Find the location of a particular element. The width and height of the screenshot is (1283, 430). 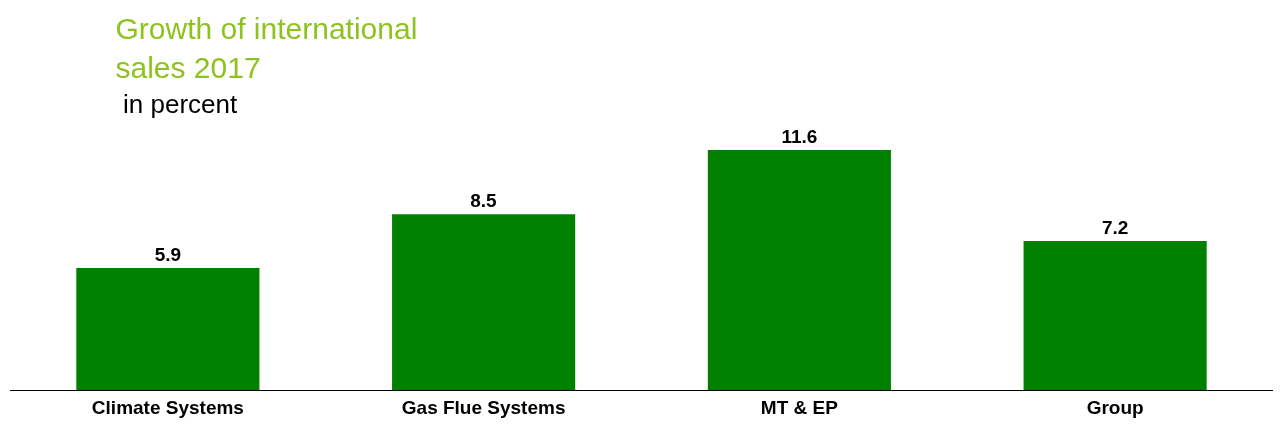

x-tick-label: Gas Flue Systems is located at coordinates (483, 407).